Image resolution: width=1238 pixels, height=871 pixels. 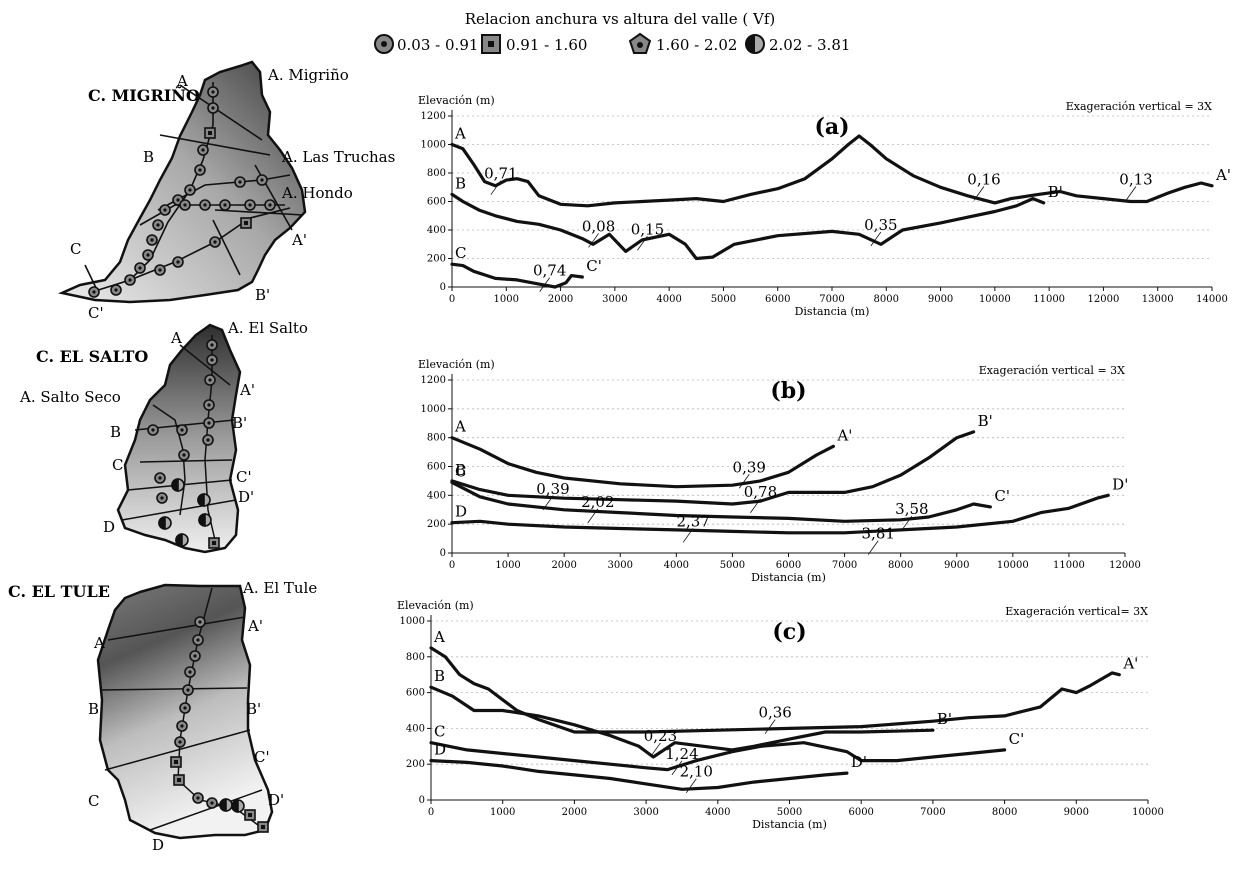 What do you see at coordinates (1104, 299) in the screenshot?
I see `x-tick-label: 12000` at bounding box center [1104, 299].